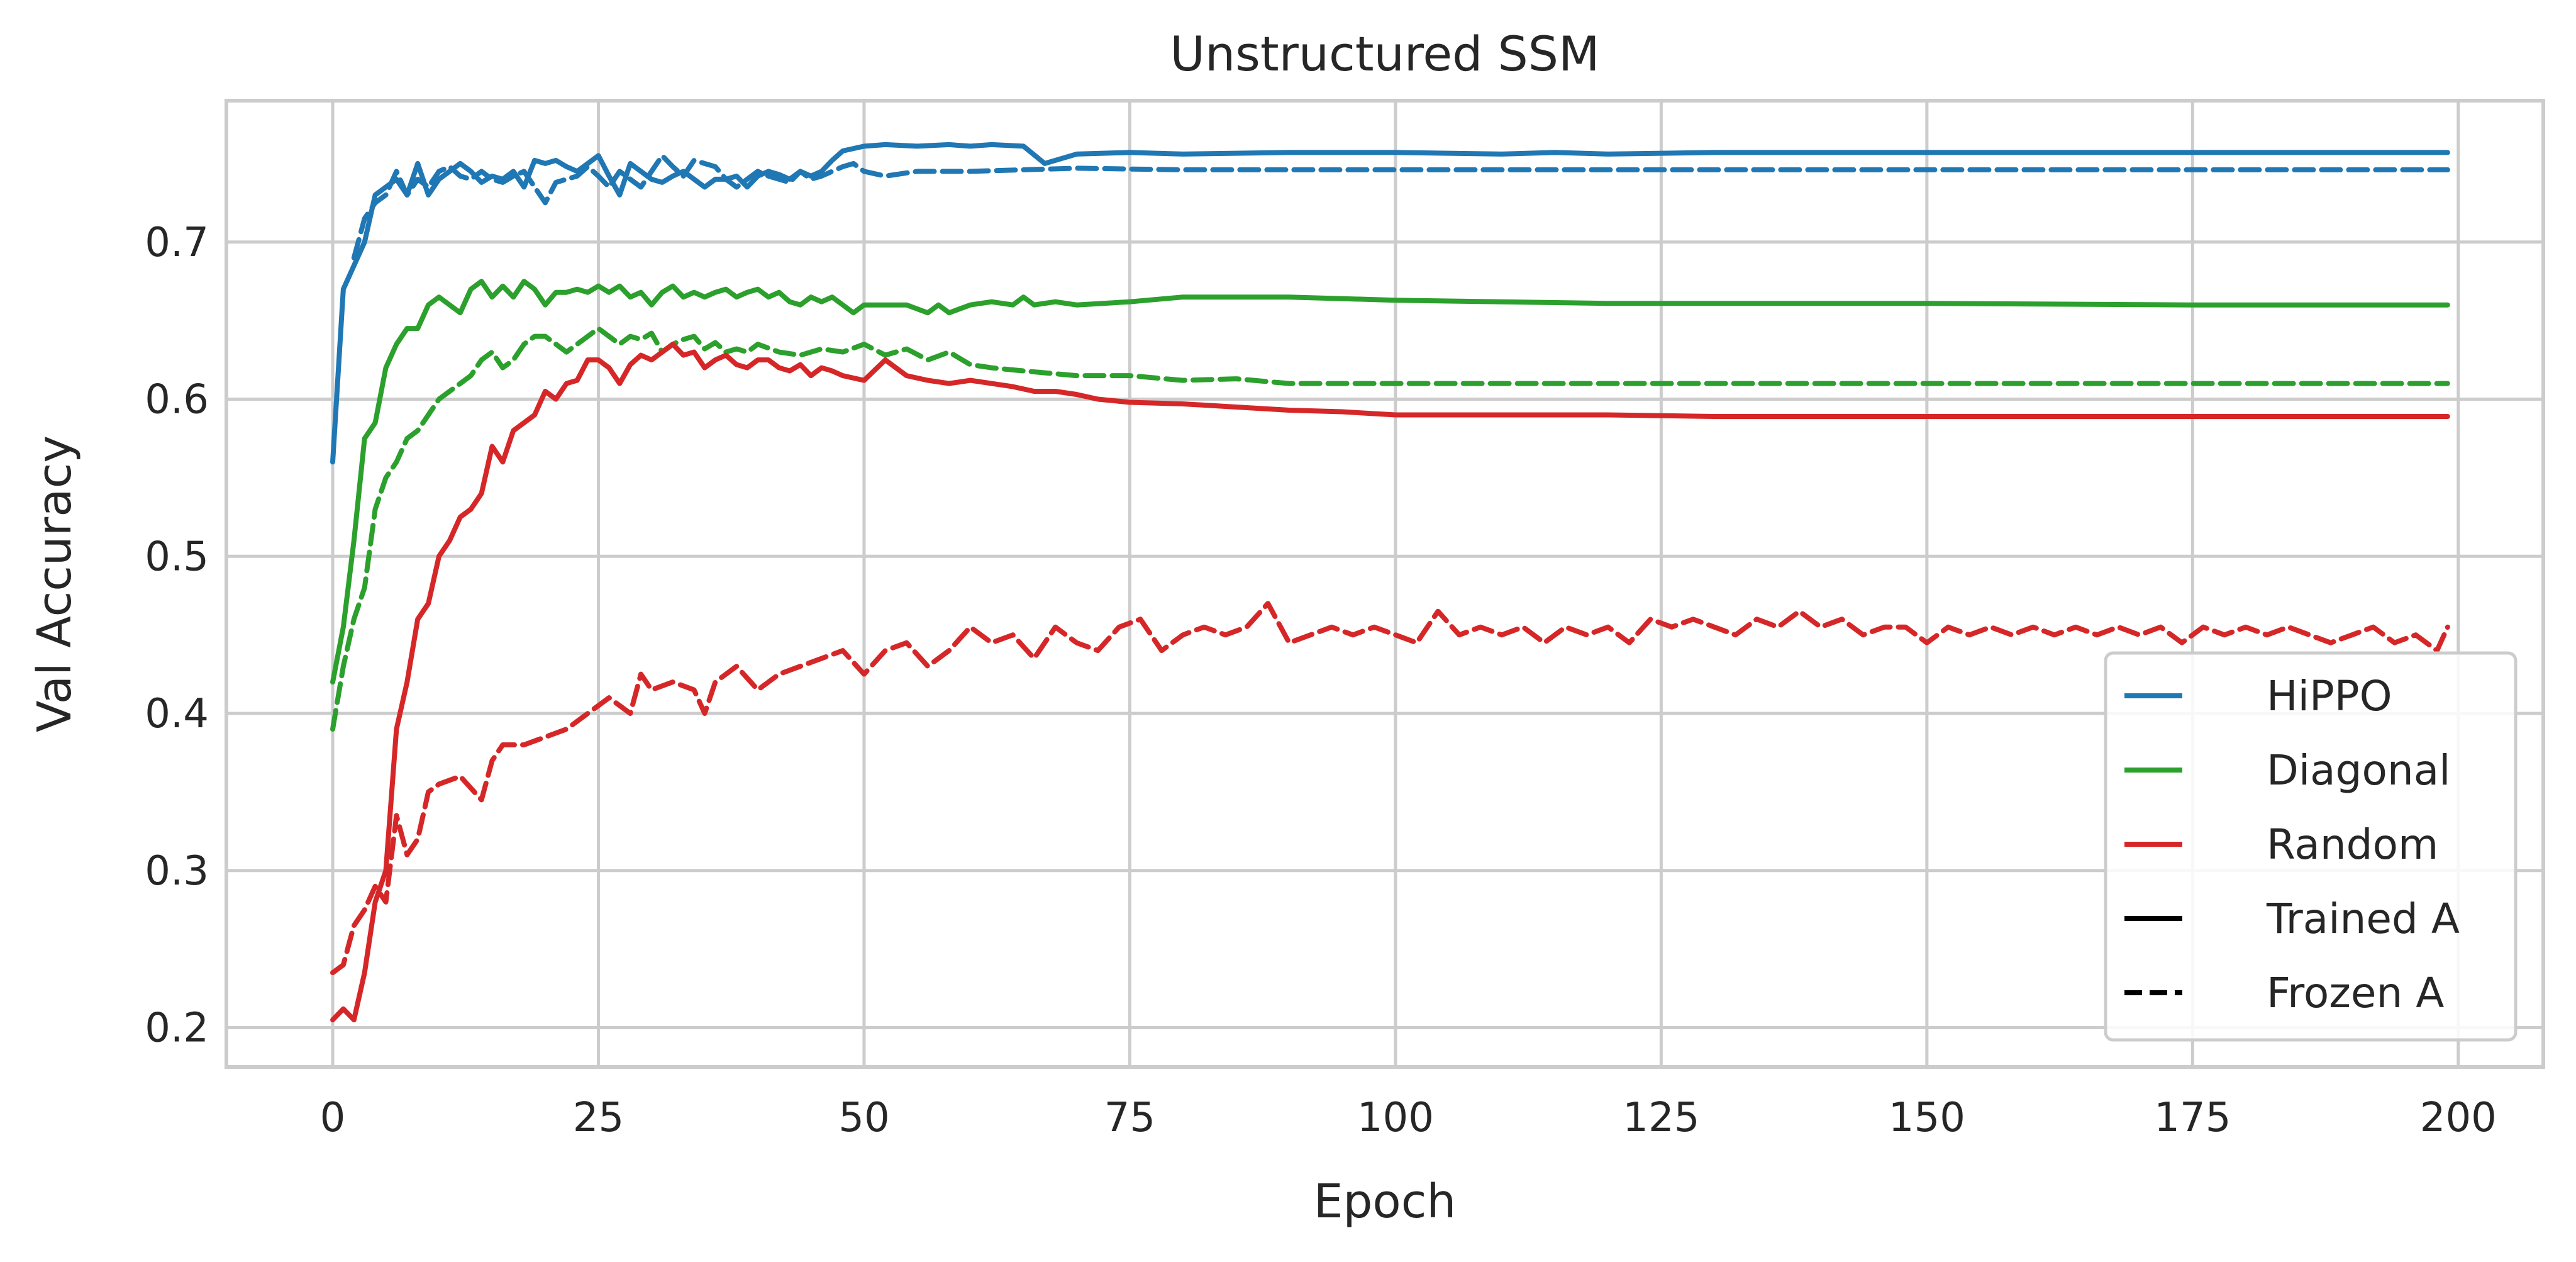 This screenshot has width=2576, height=1262. I want to click on y-tick-label: 0.7, so click(177, 243).